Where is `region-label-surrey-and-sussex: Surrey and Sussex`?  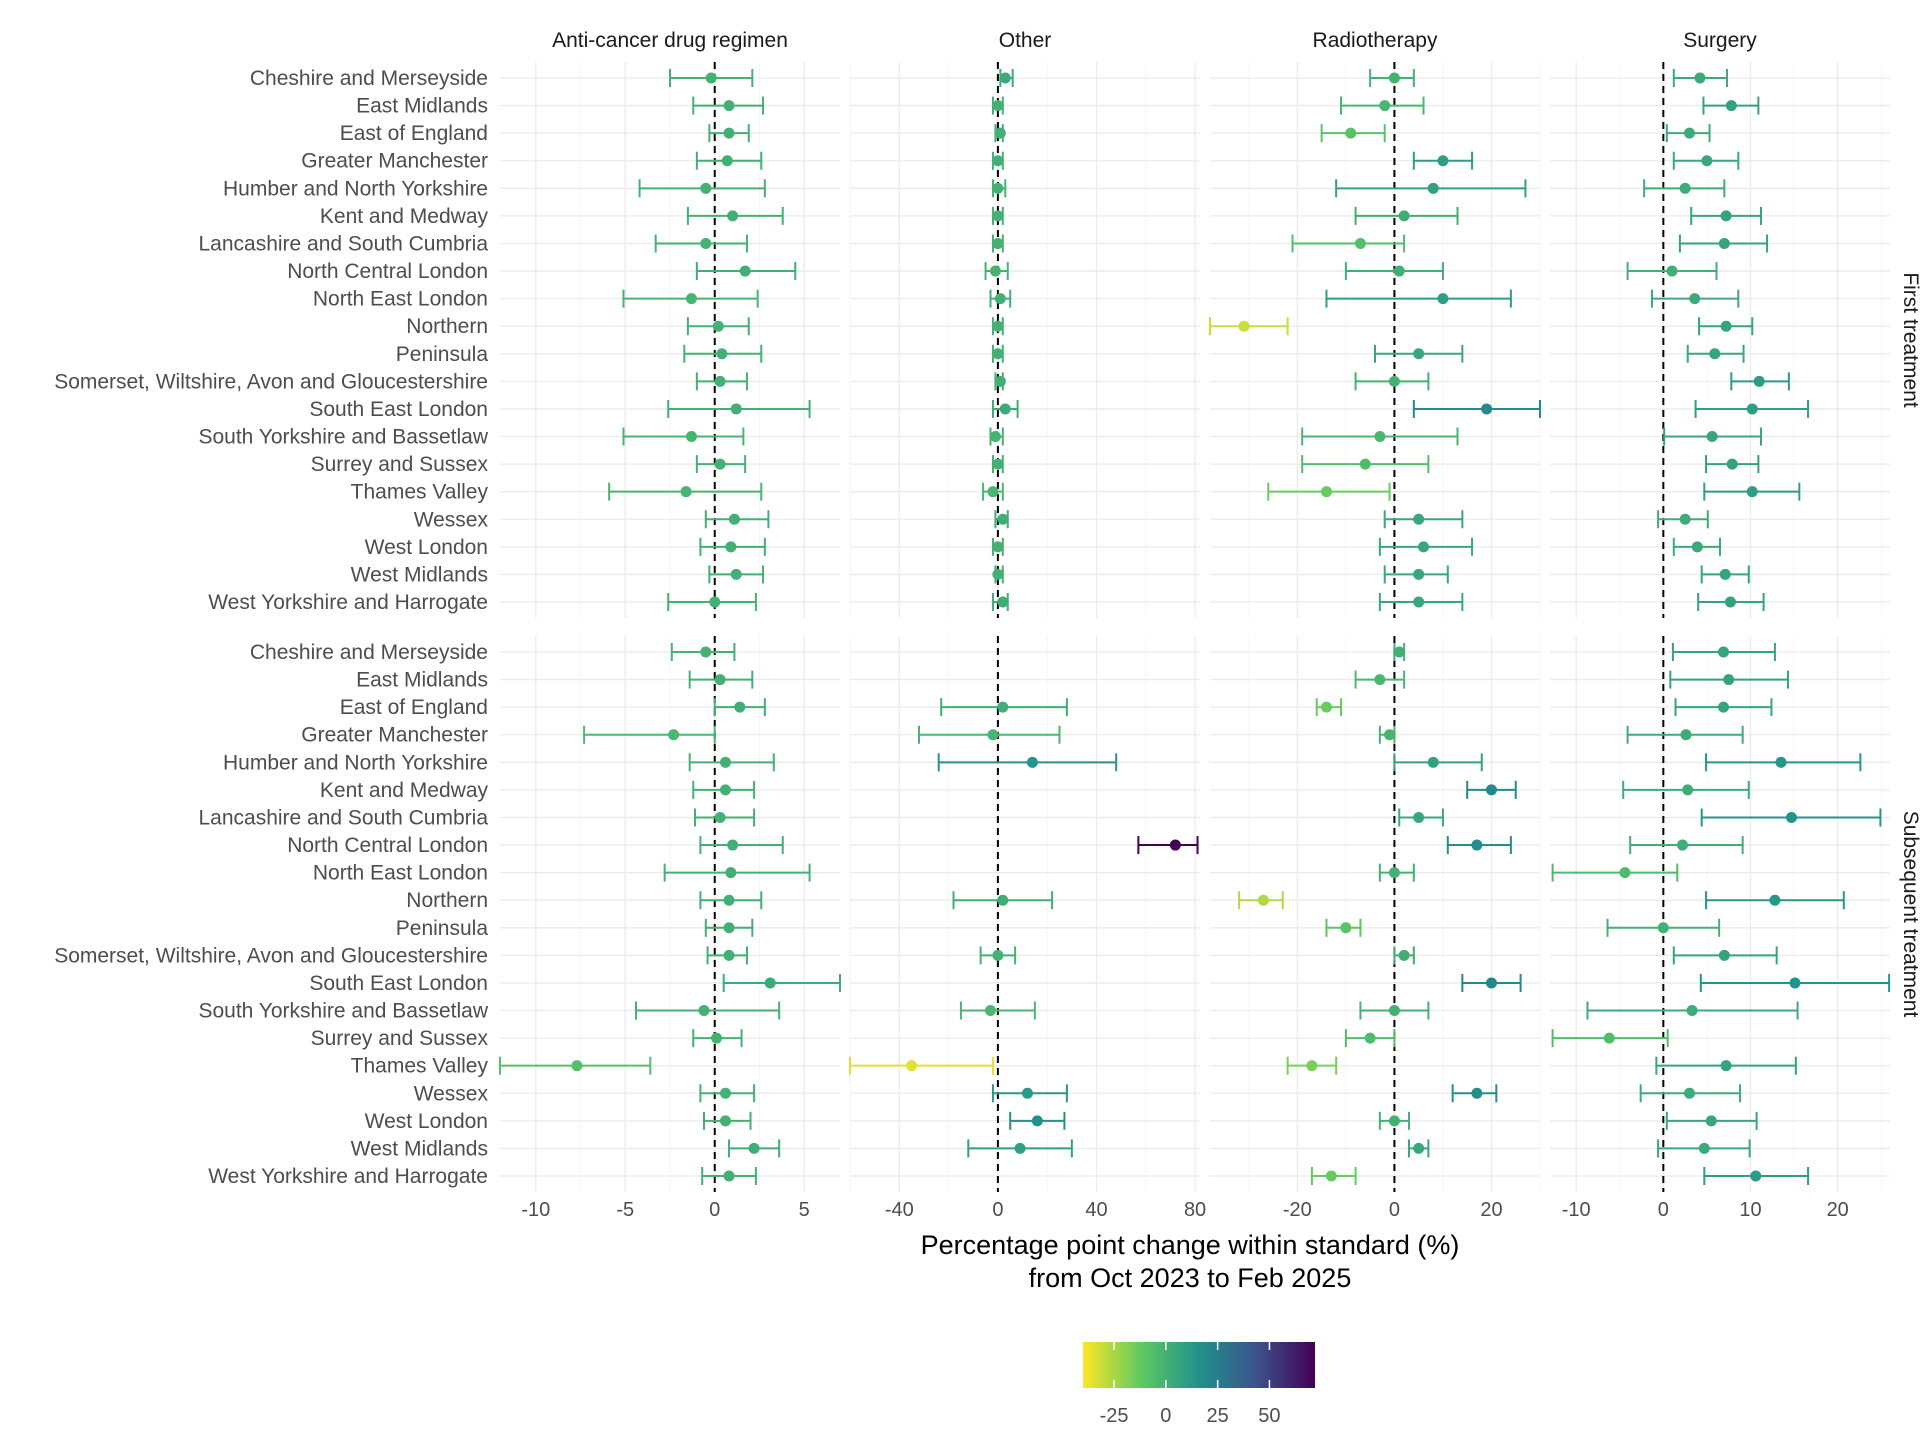 region-label-surrey-and-sussex: Surrey and Sussex is located at coordinates (400, 1038).